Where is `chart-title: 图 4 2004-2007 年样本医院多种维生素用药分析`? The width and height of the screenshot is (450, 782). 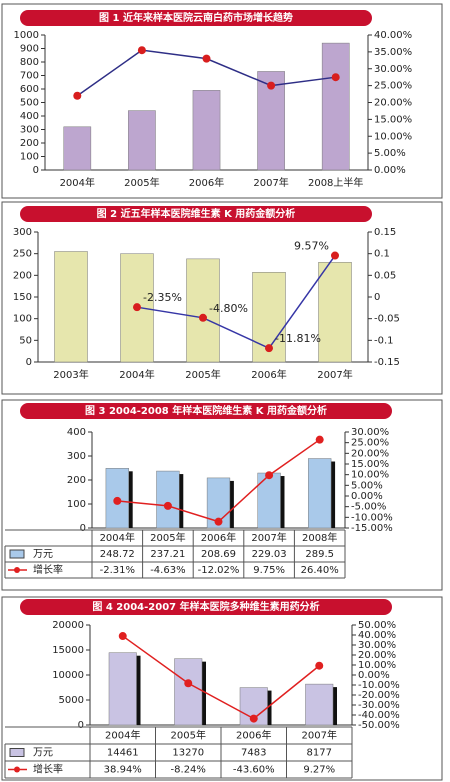 chart-title: 图 4 2004-2007 年样本医院多种维生素用药分析 is located at coordinates (205, 606).